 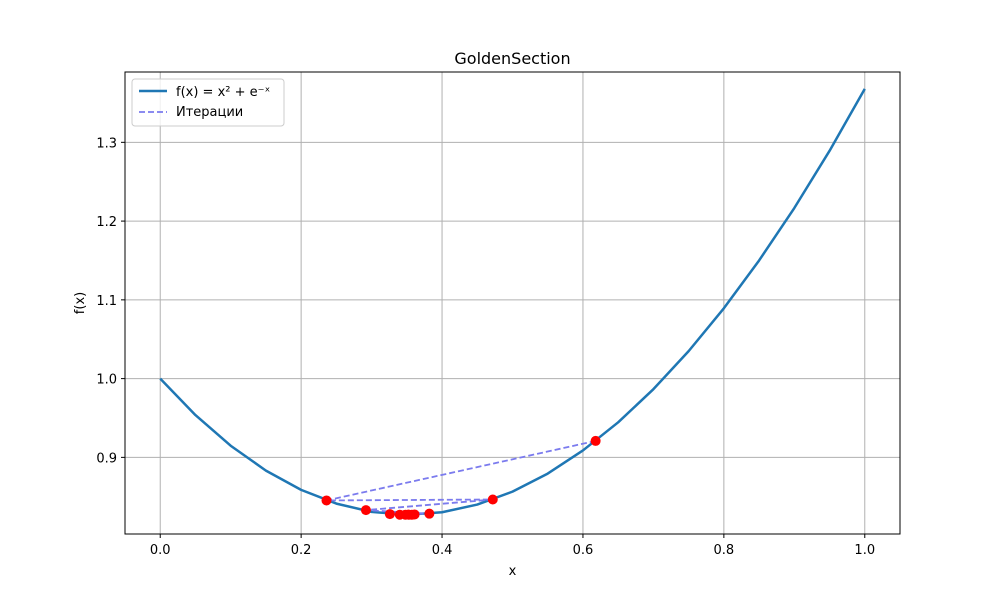 I want to click on legend-box, so click(x=208, y=102).